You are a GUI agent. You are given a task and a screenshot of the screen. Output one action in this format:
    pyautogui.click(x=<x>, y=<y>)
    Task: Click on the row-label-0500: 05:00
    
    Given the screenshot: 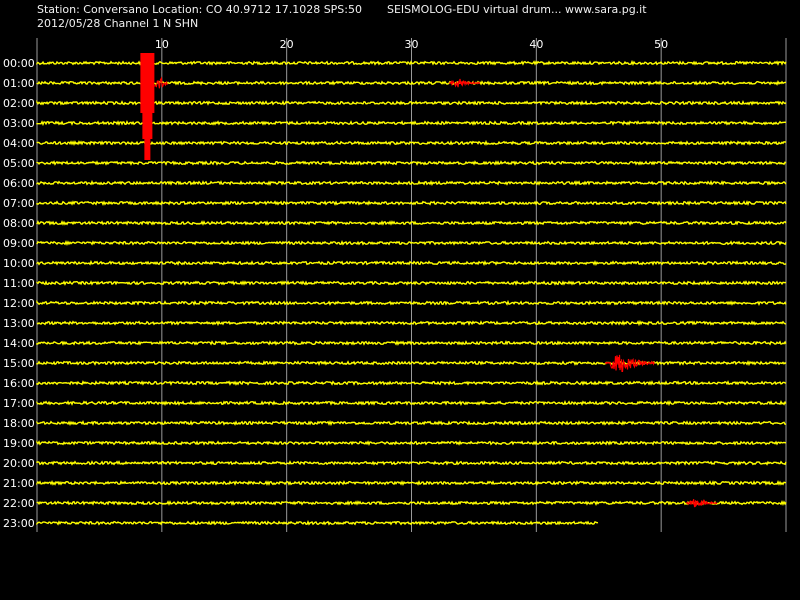 What is the action you would take?
    pyautogui.click(x=19, y=163)
    